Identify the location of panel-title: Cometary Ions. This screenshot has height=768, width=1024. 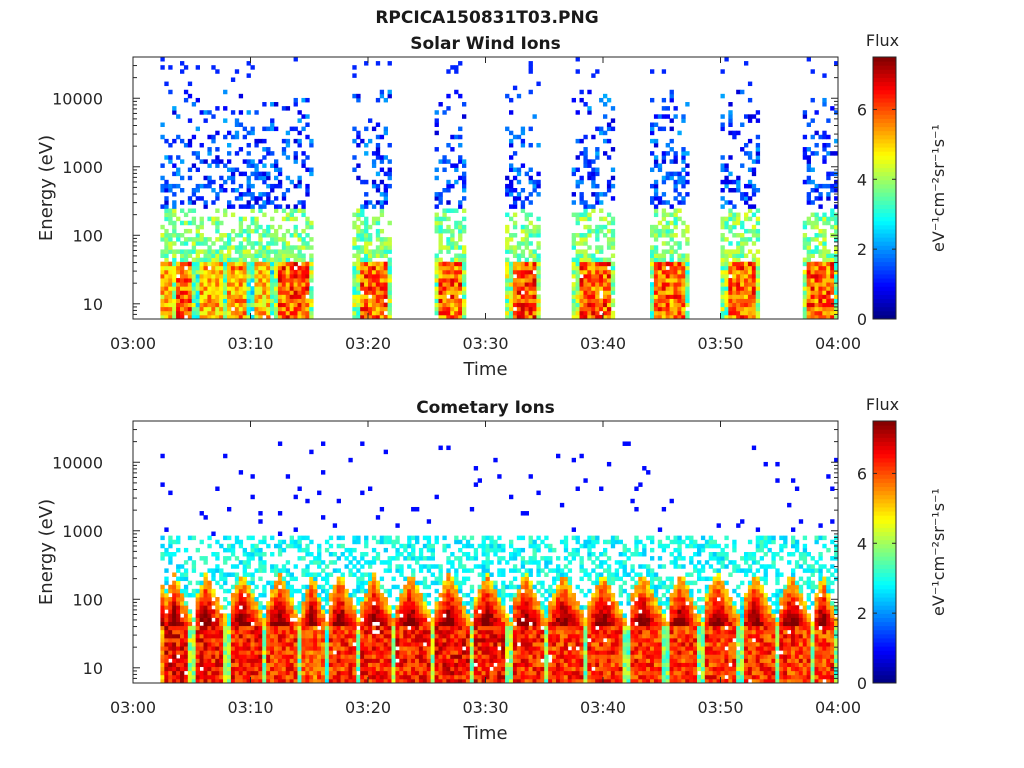
(485, 408).